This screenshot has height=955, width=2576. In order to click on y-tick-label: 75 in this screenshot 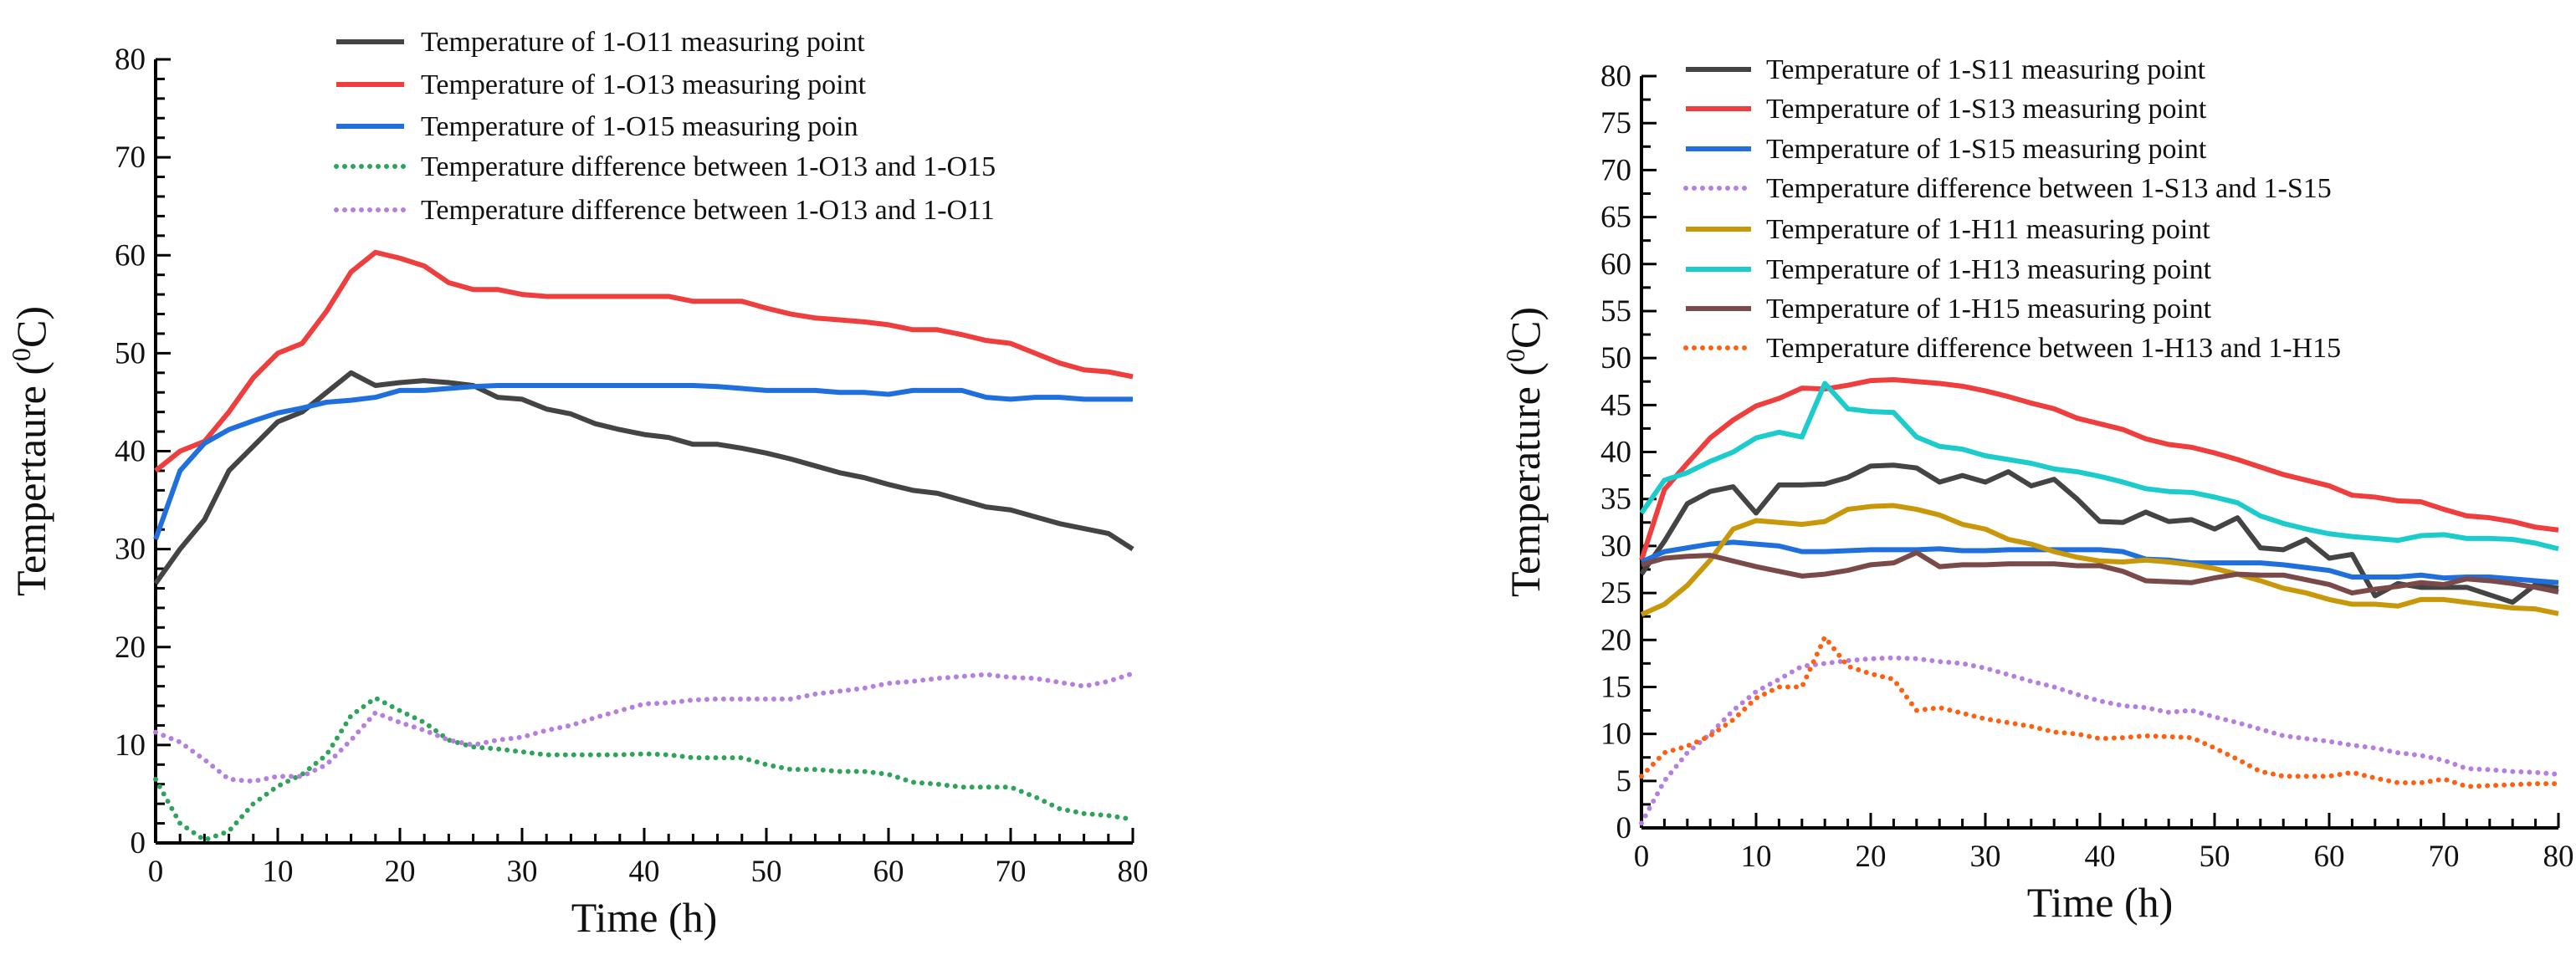, I will do `click(1616, 123)`.